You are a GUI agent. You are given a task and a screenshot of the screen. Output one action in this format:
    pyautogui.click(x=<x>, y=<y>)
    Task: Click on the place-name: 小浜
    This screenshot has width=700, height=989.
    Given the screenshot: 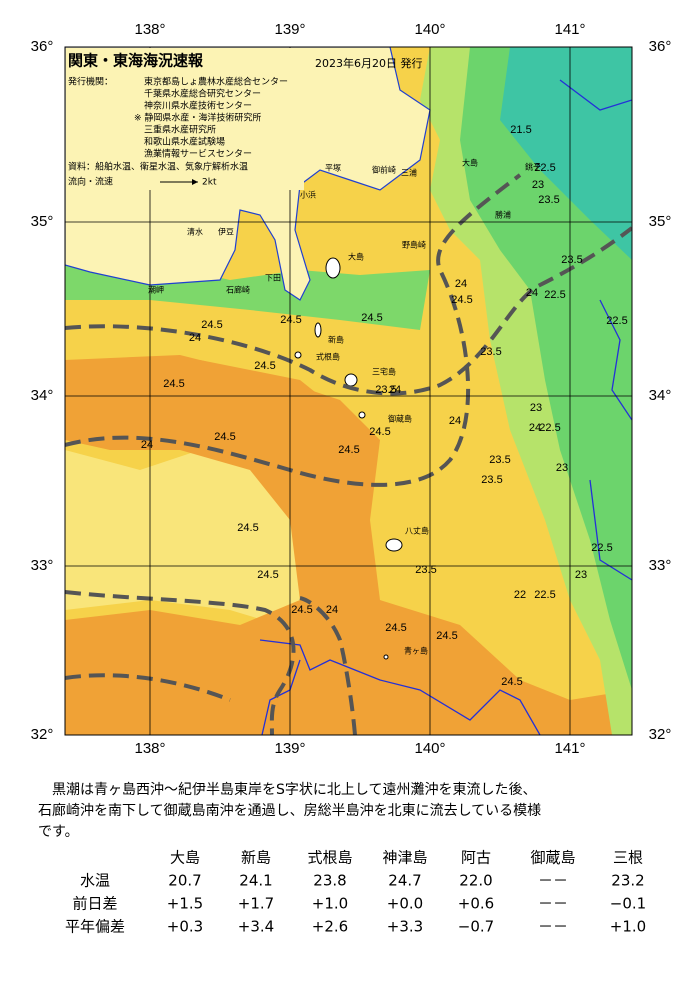 What is the action you would take?
    pyautogui.click(x=308, y=195)
    